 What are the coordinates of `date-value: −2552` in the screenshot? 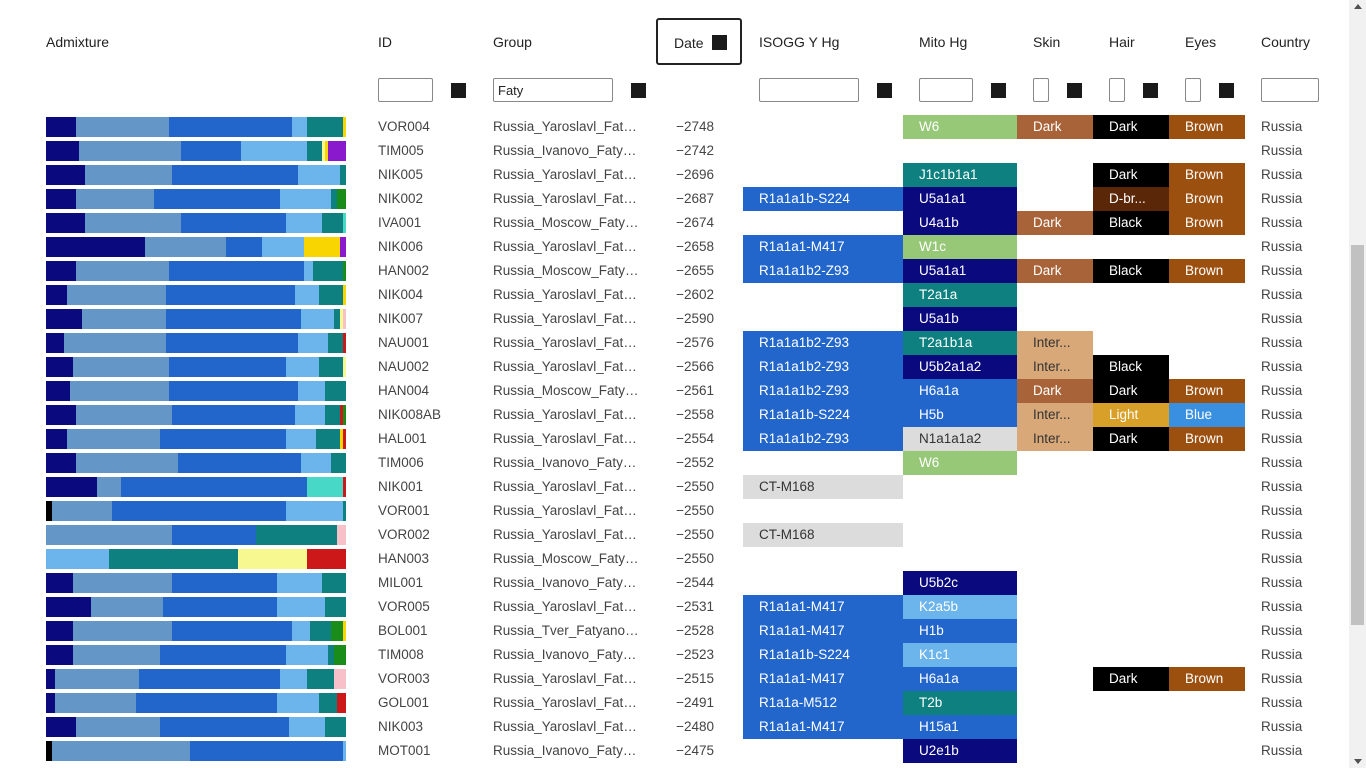 It's located at (695, 462).